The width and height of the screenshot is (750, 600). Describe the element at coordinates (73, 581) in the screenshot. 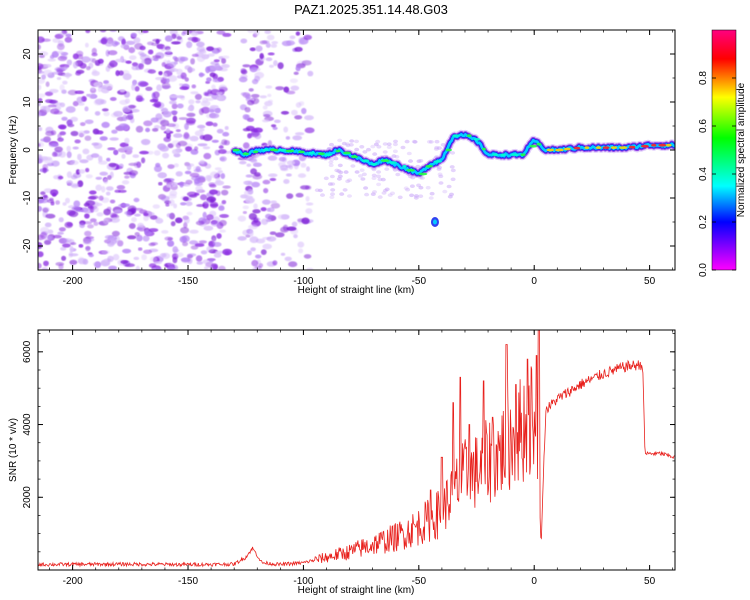

I see `x-tick-label: -200` at that location.